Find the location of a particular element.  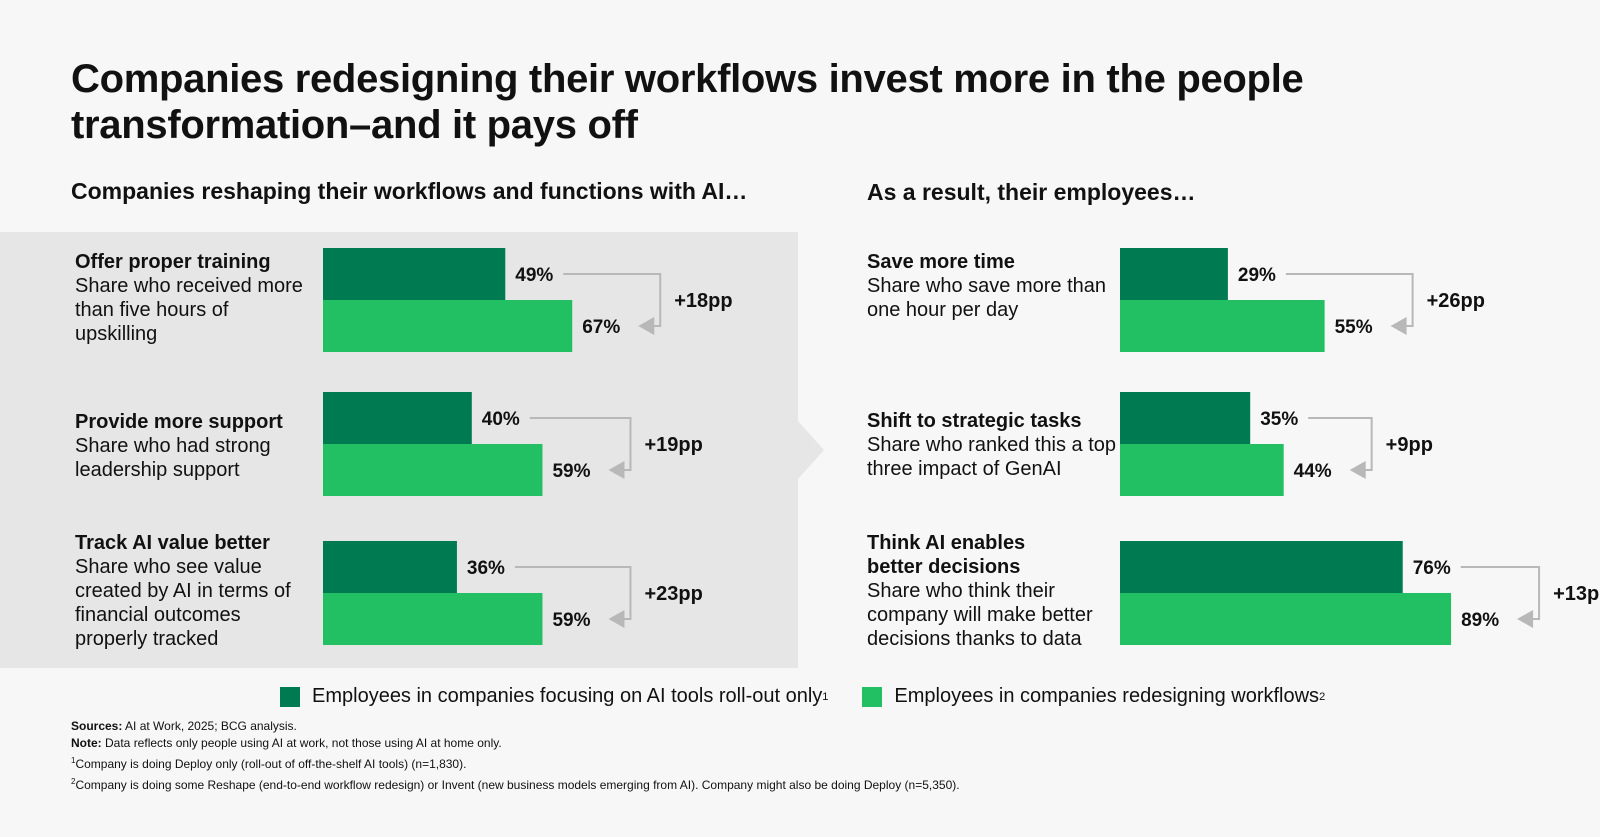

value-label-rollout: 35% is located at coordinates (1279, 419).